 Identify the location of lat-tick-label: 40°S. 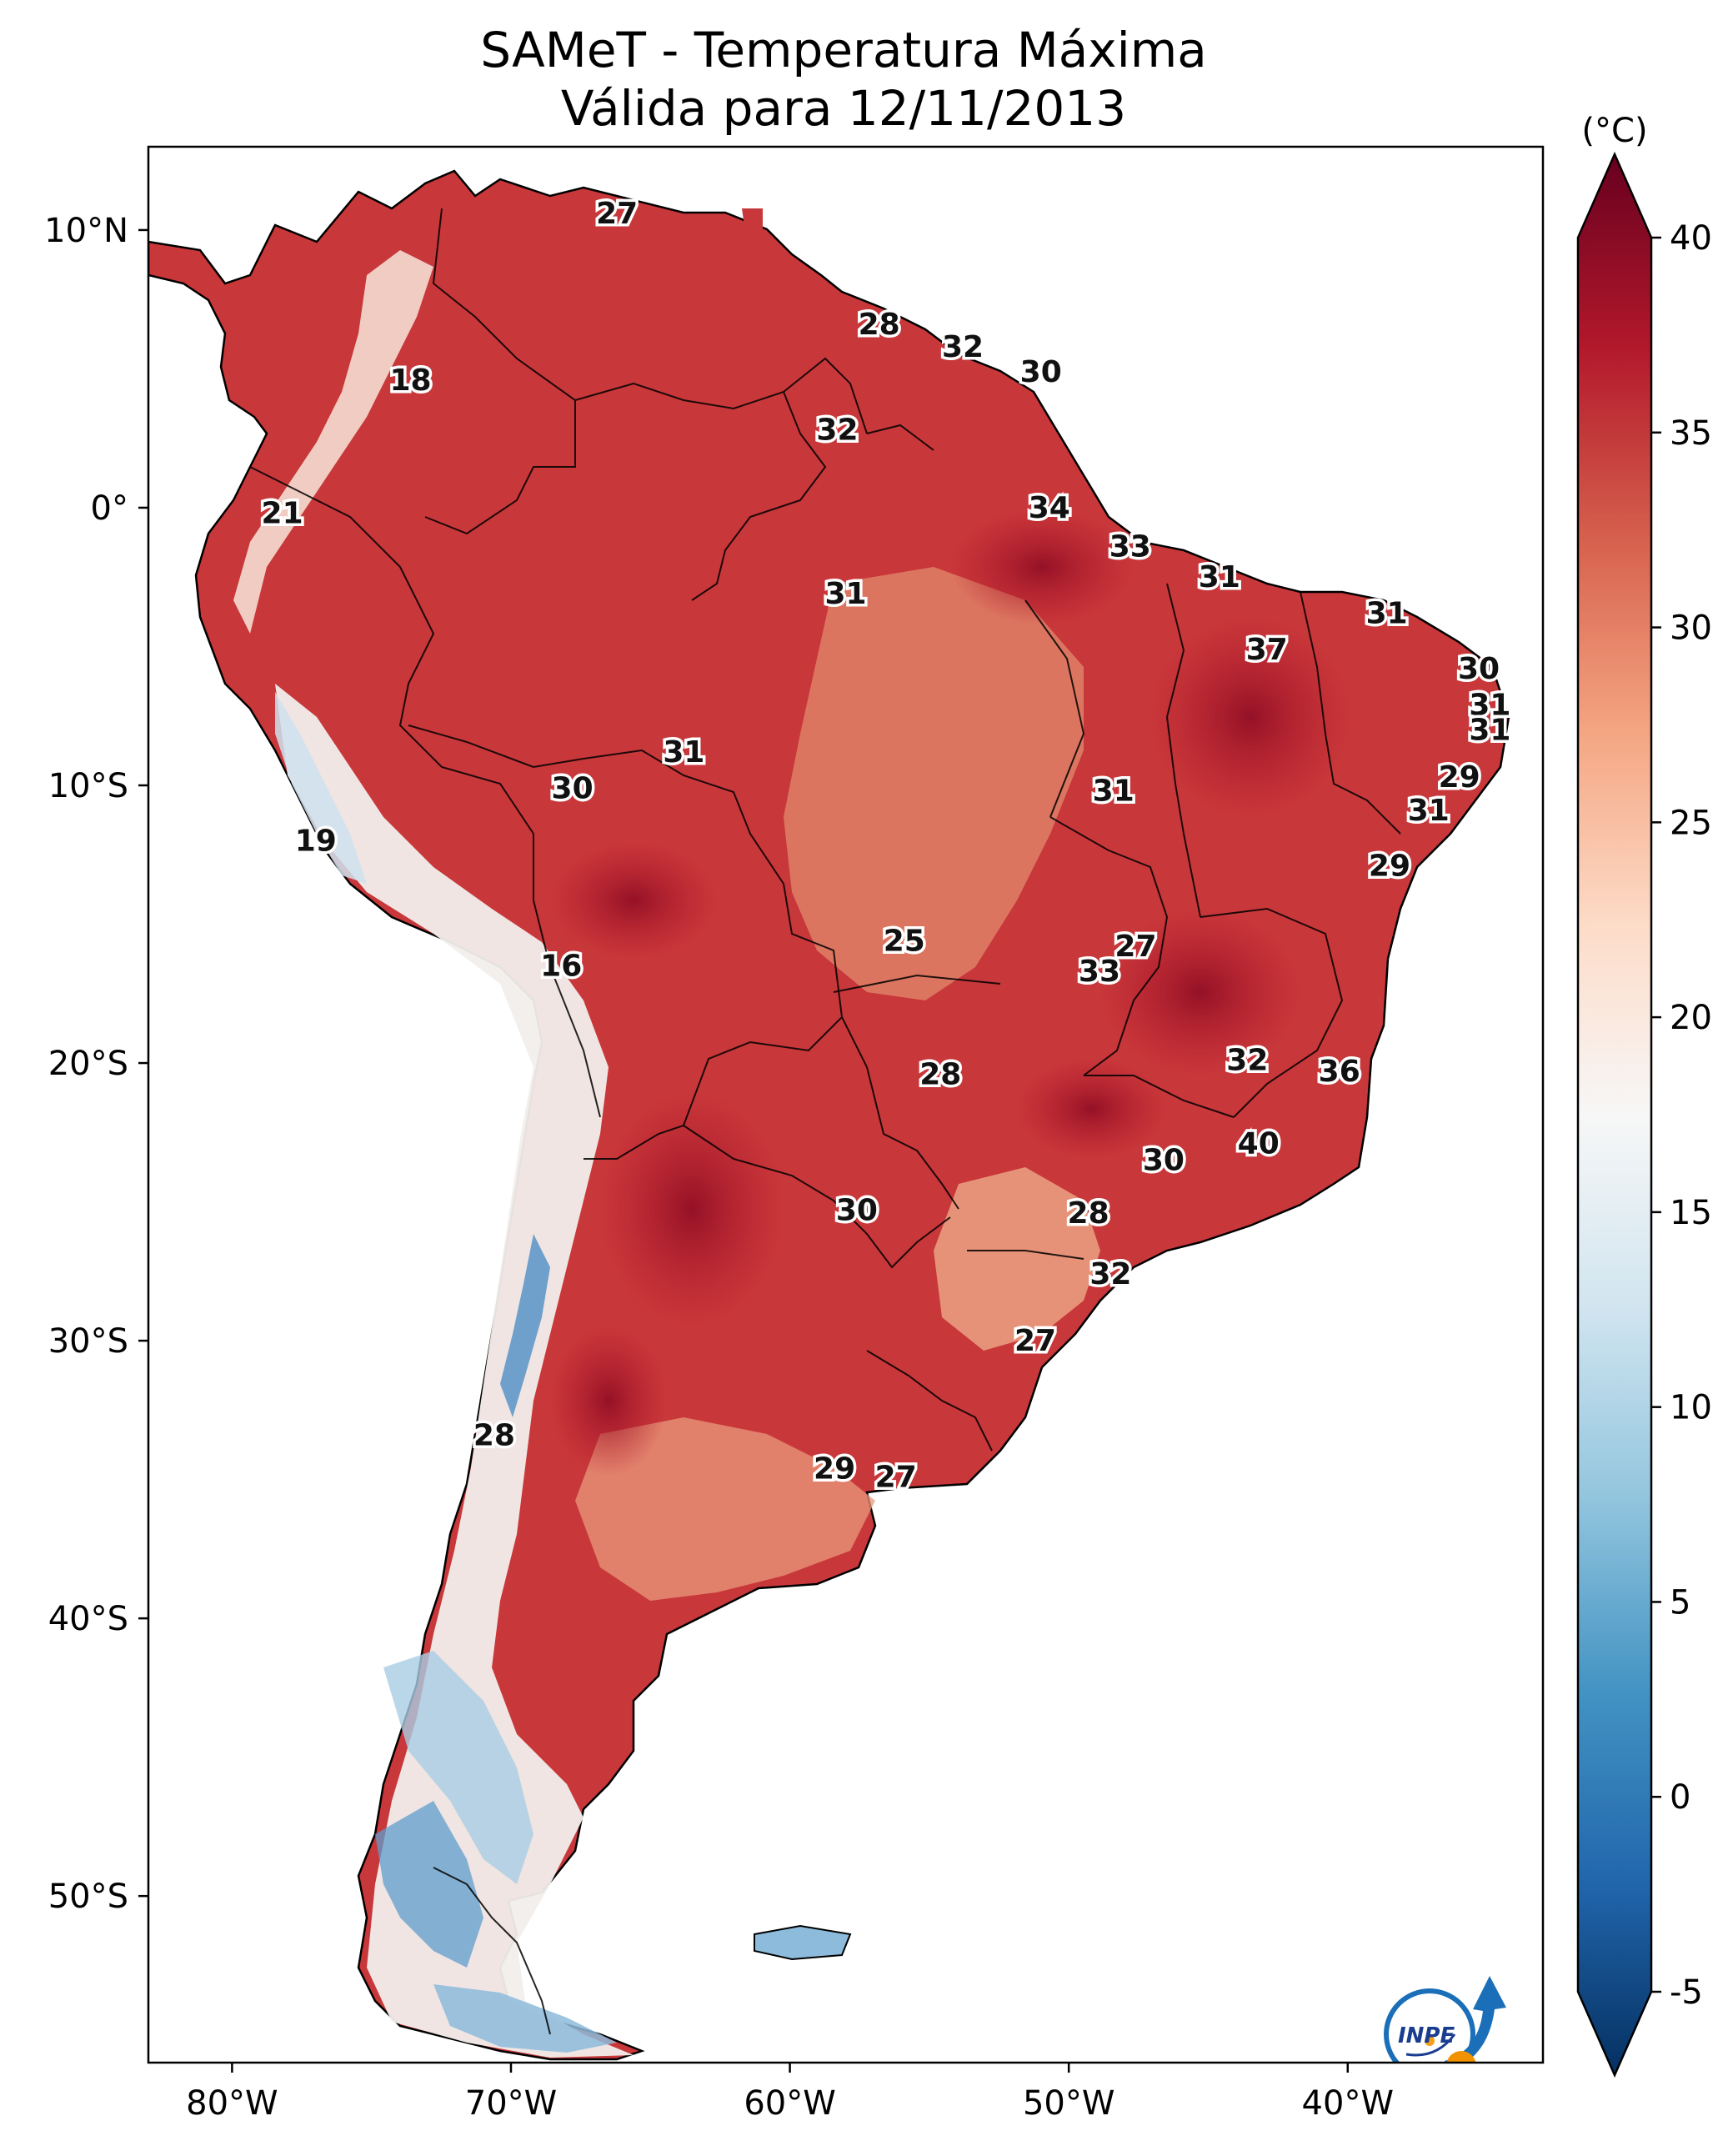
(88, 1619).